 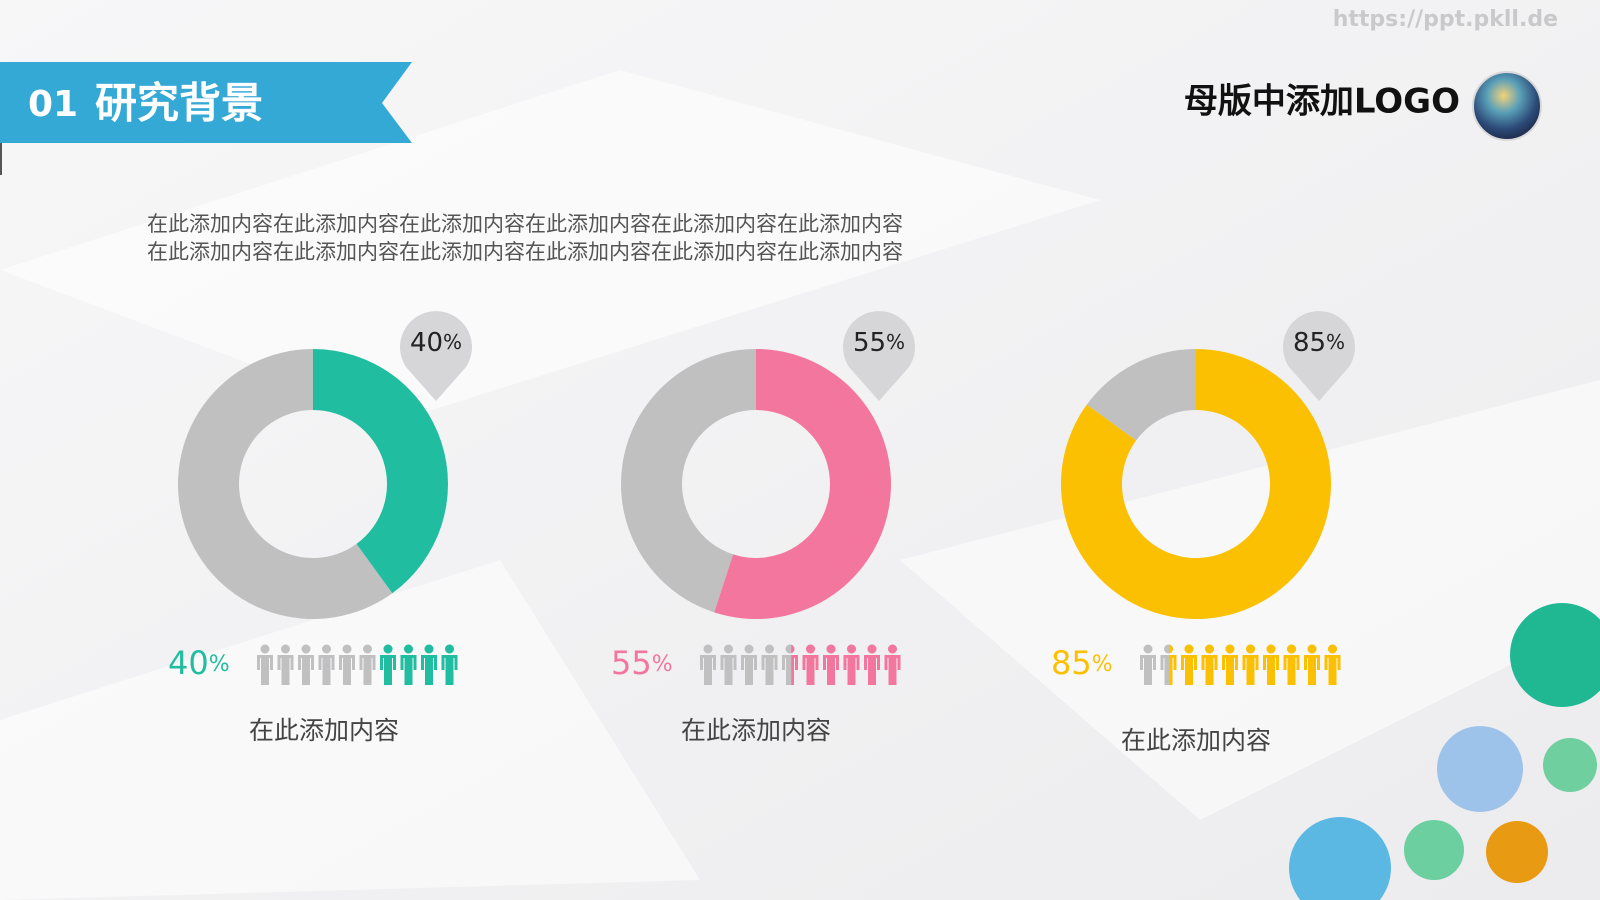 I want to click on value-label: 85%, so click(x=1082, y=663).